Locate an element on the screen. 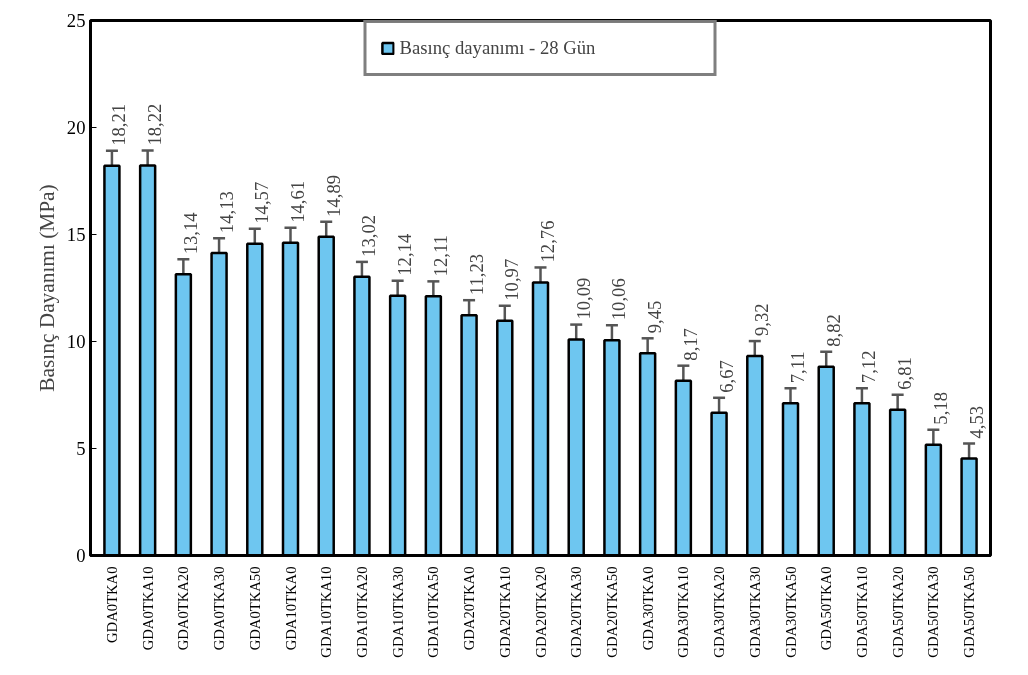 The image size is (1028, 675). data-label: 12,14 is located at coordinates (405, 254).